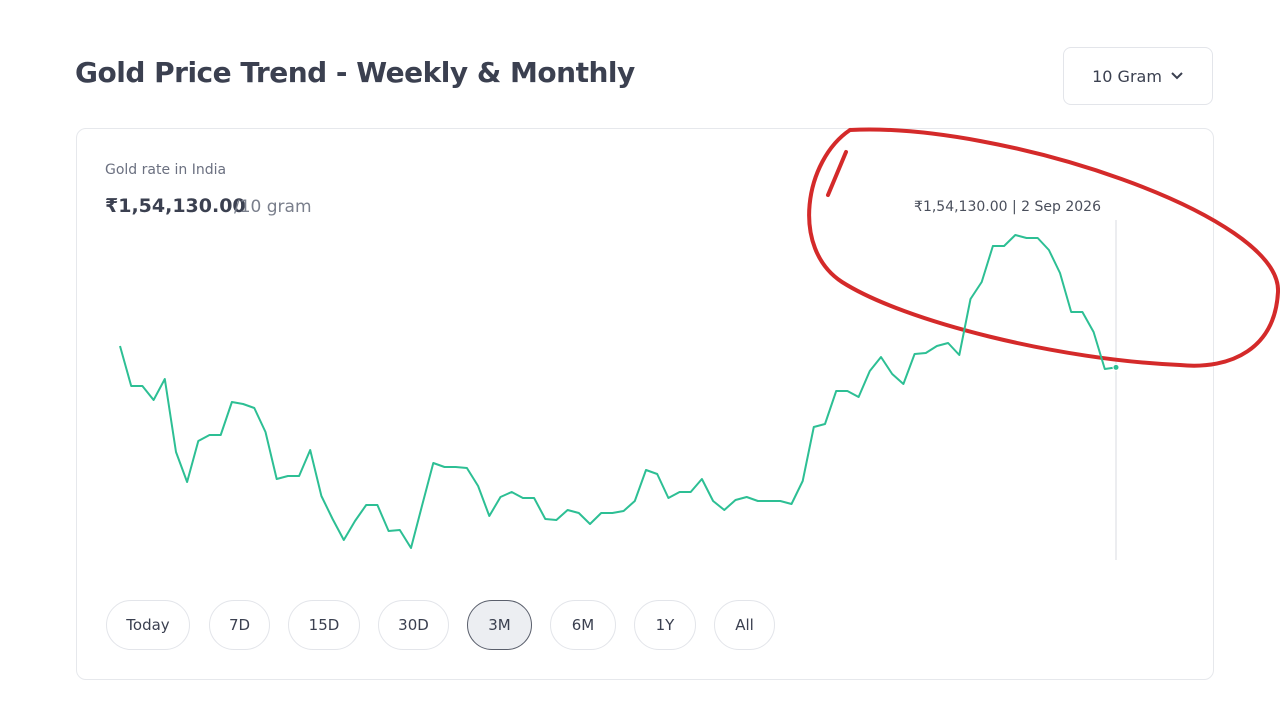 This screenshot has width=1280, height=720. I want to click on range-button: 1Y, so click(665, 625).